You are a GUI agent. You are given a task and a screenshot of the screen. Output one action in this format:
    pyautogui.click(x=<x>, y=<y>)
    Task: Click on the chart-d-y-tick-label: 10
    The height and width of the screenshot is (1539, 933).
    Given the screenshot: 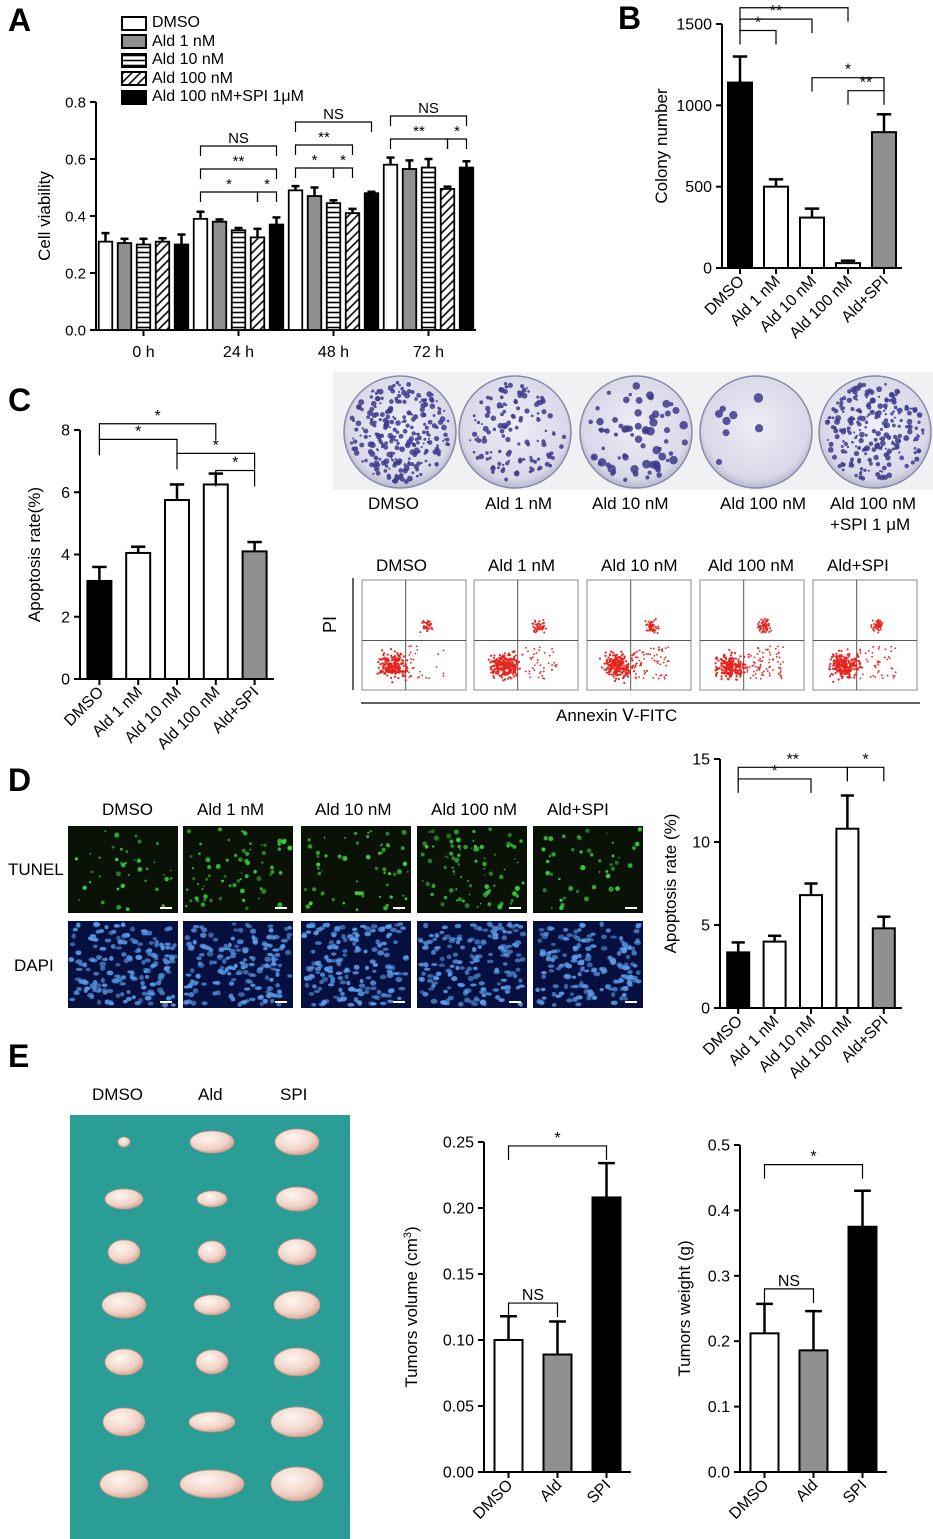 What is the action you would take?
    pyautogui.click(x=701, y=843)
    